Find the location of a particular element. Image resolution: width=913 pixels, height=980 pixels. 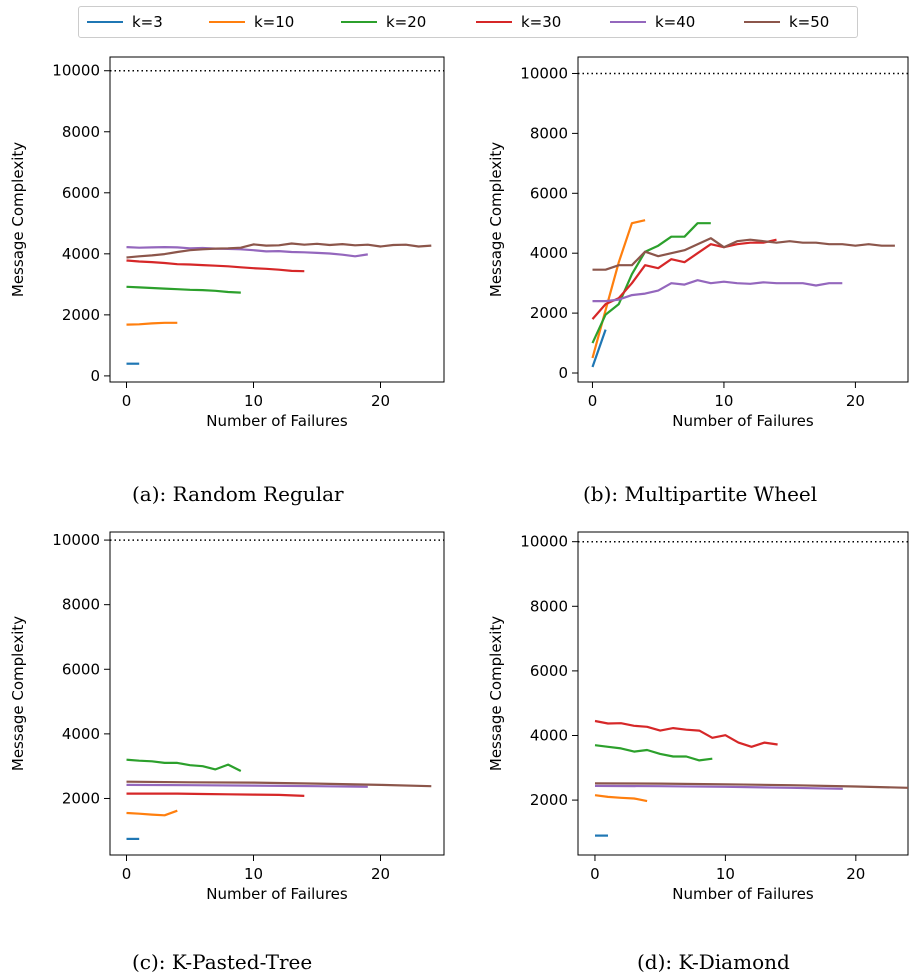

legend-label: k=30 is located at coordinates (541, 22).